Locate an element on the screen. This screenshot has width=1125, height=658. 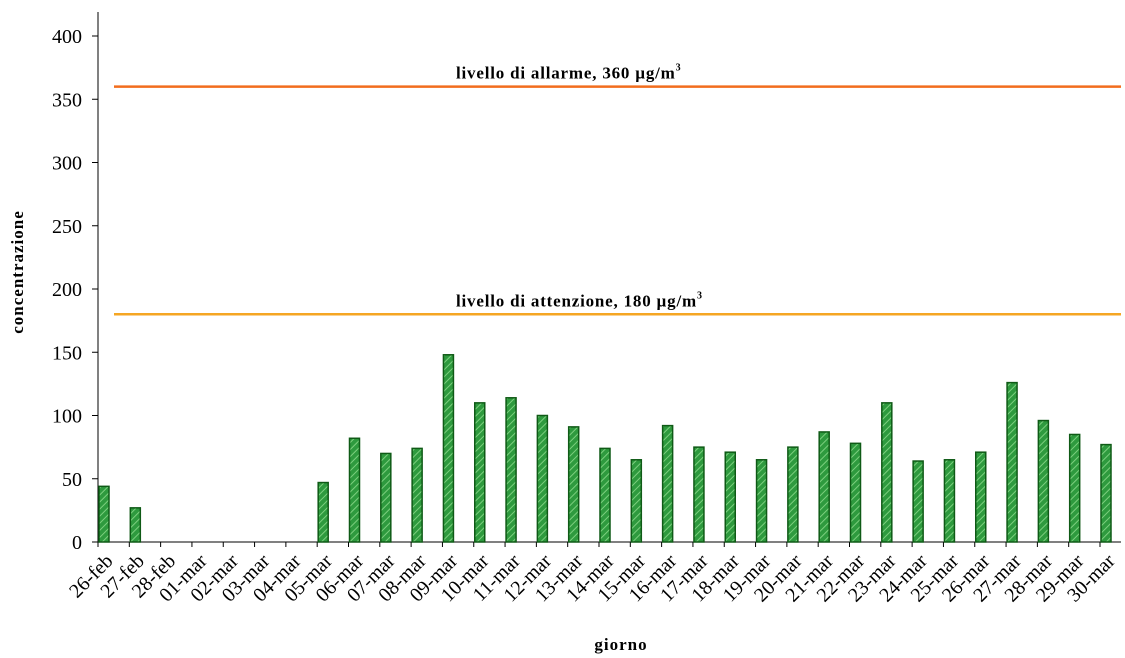
y-tick-label: 100 is located at coordinates (67, 417).